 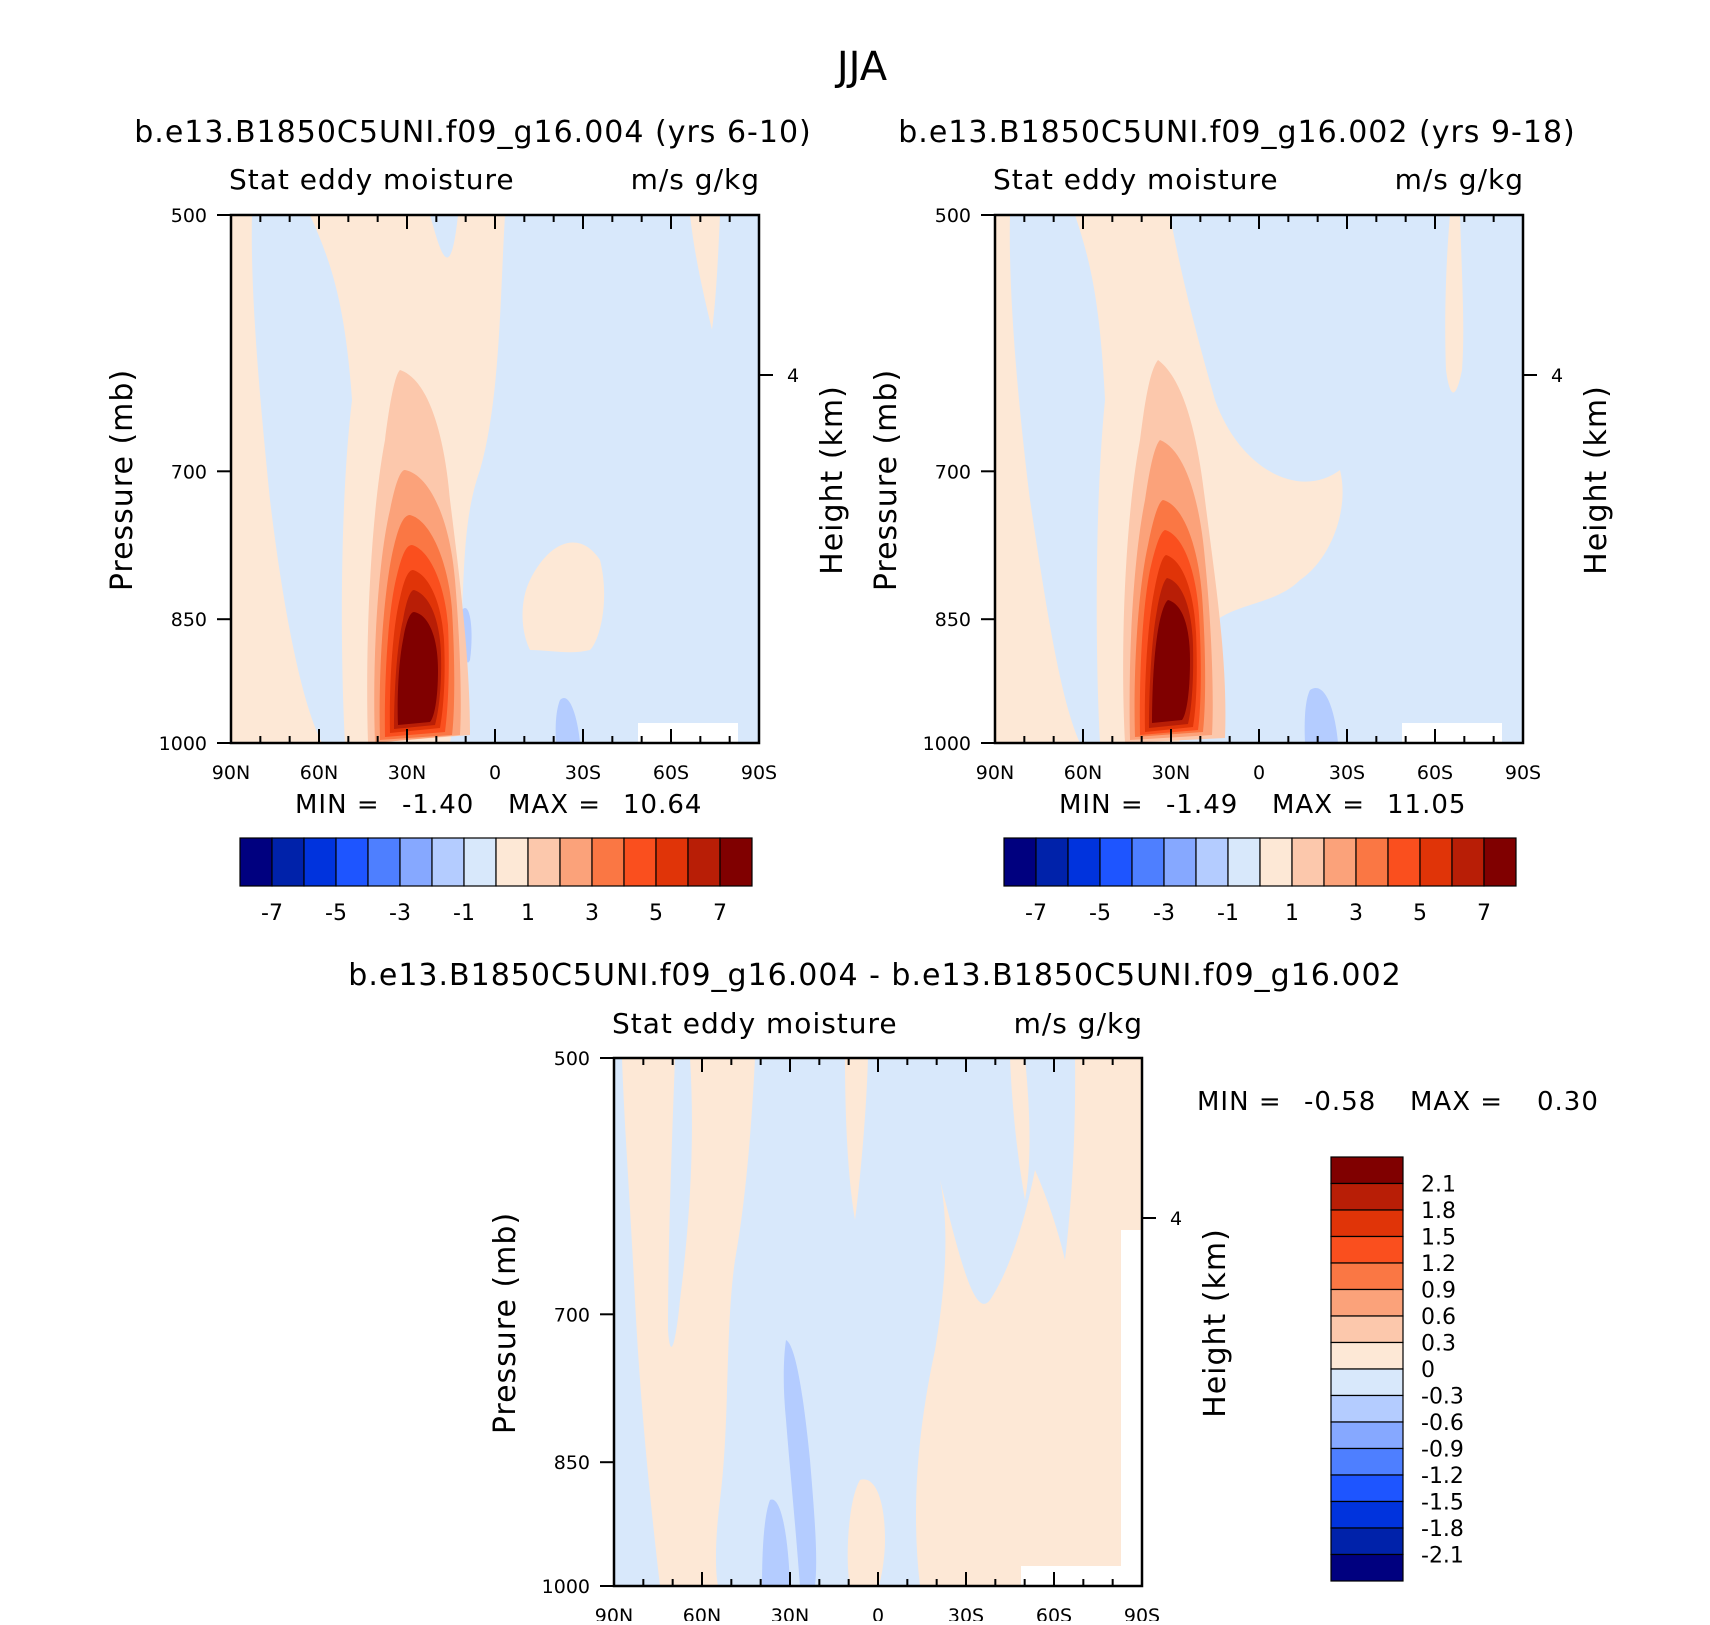 What do you see at coordinates (1239, 1102) in the screenshot?
I see `panel-3-min-label: MIN =` at bounding box center [1239, 1102].